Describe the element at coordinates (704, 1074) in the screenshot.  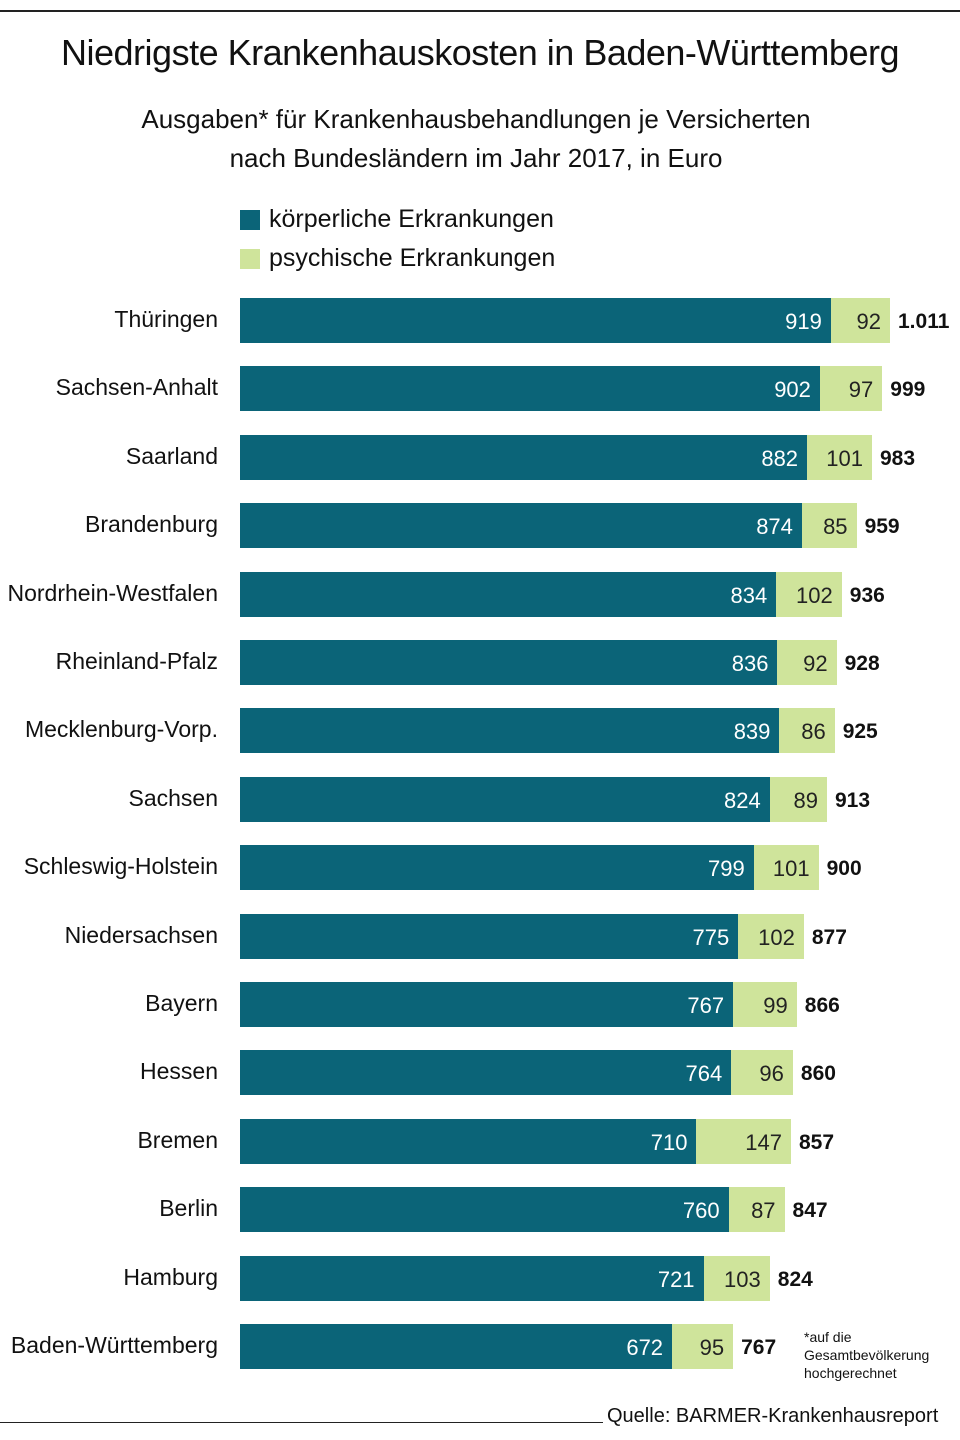
I see `value-label-physical: 764` at that location.